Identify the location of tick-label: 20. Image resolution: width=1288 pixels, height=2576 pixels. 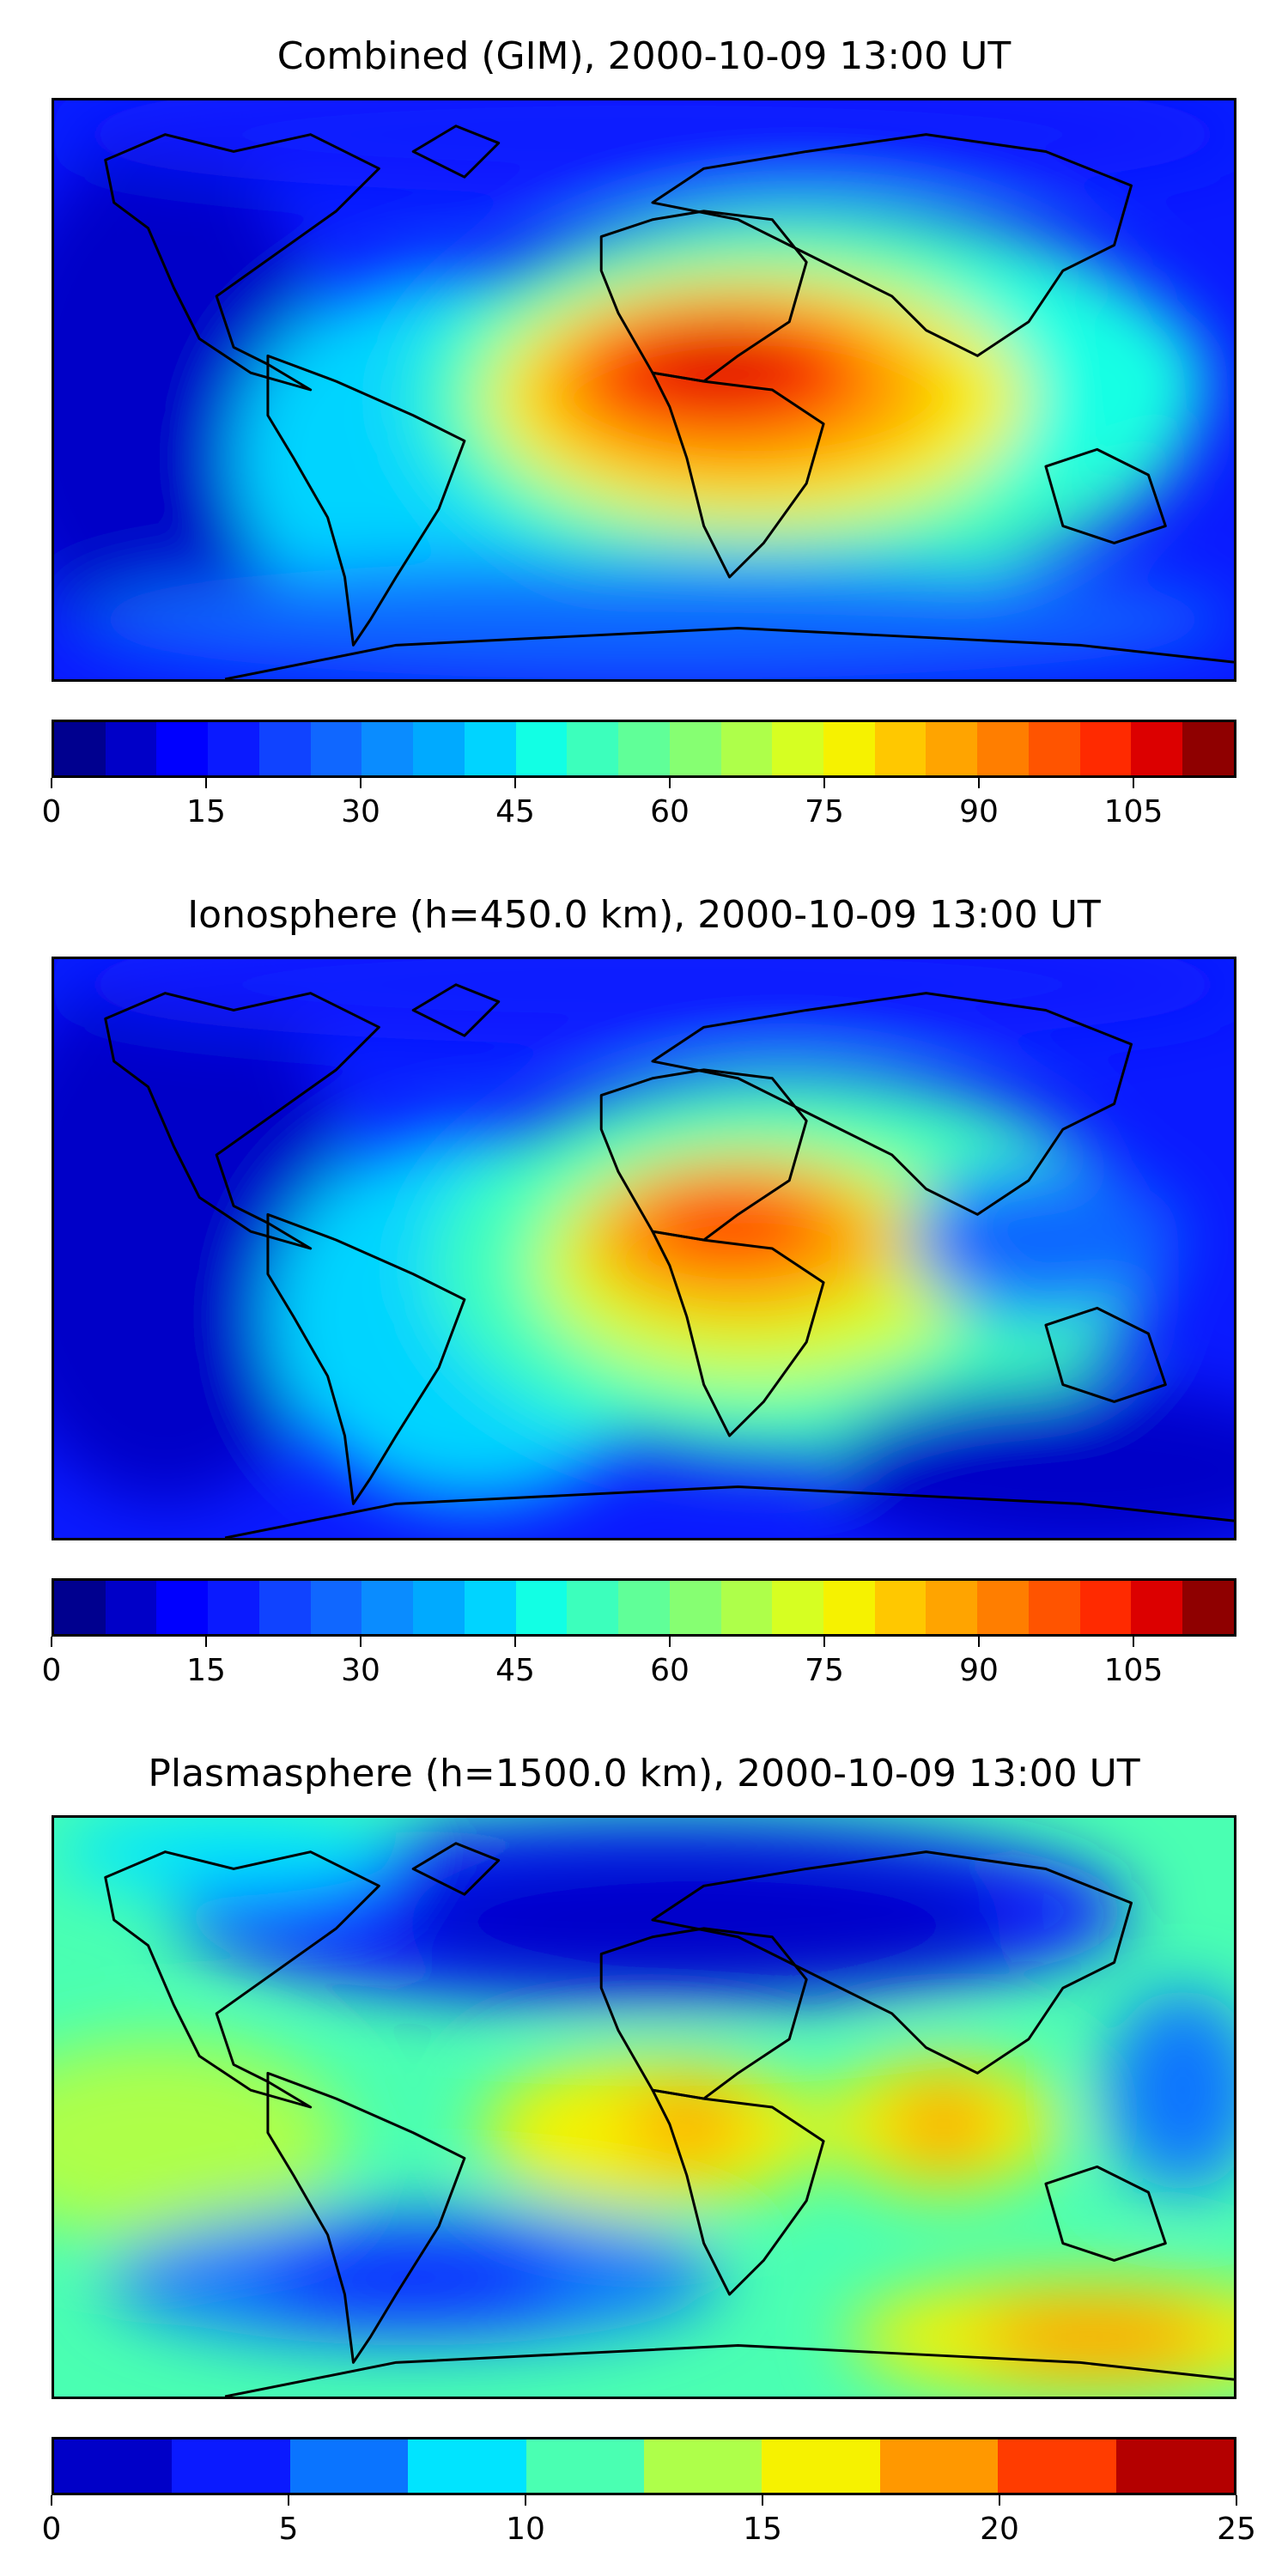
(999, 2529).